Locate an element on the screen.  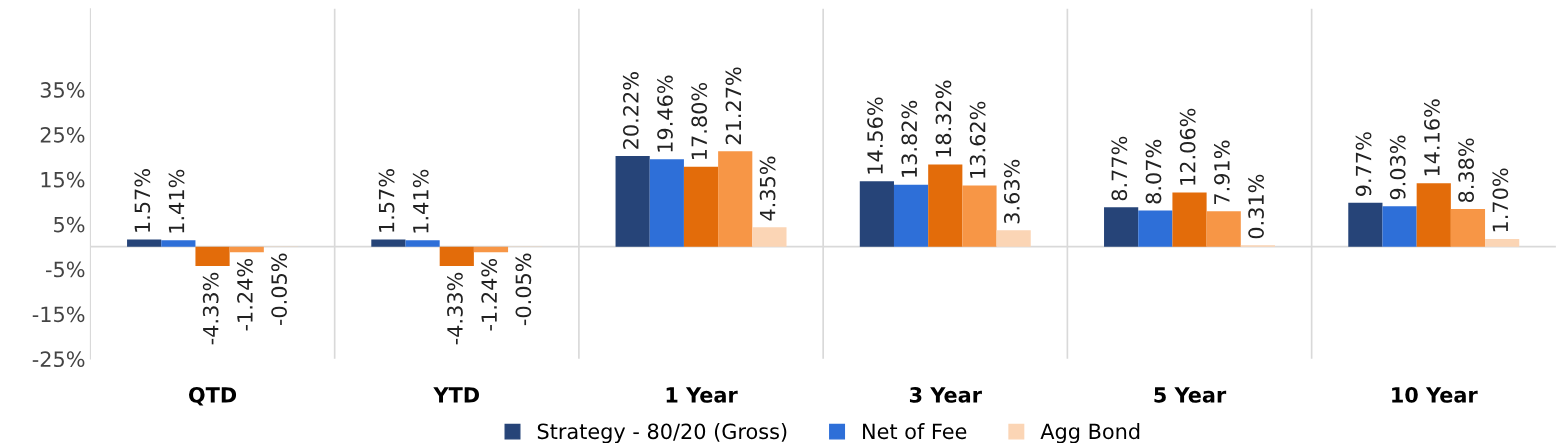
x-tick-label: 3 Year is located at coordinates (945, 394).